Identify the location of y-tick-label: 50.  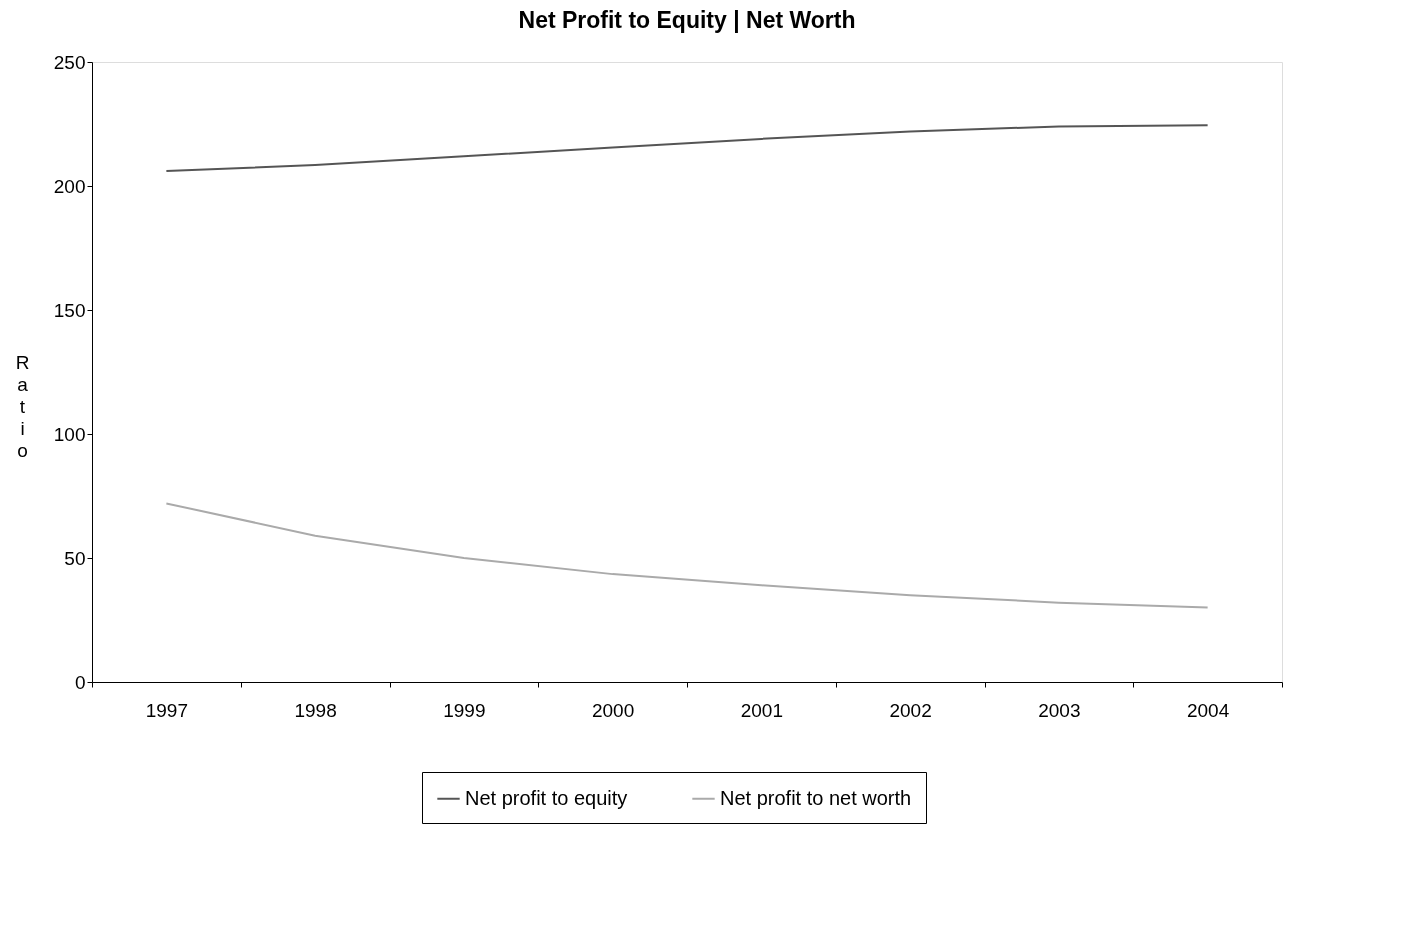
(75, 558).